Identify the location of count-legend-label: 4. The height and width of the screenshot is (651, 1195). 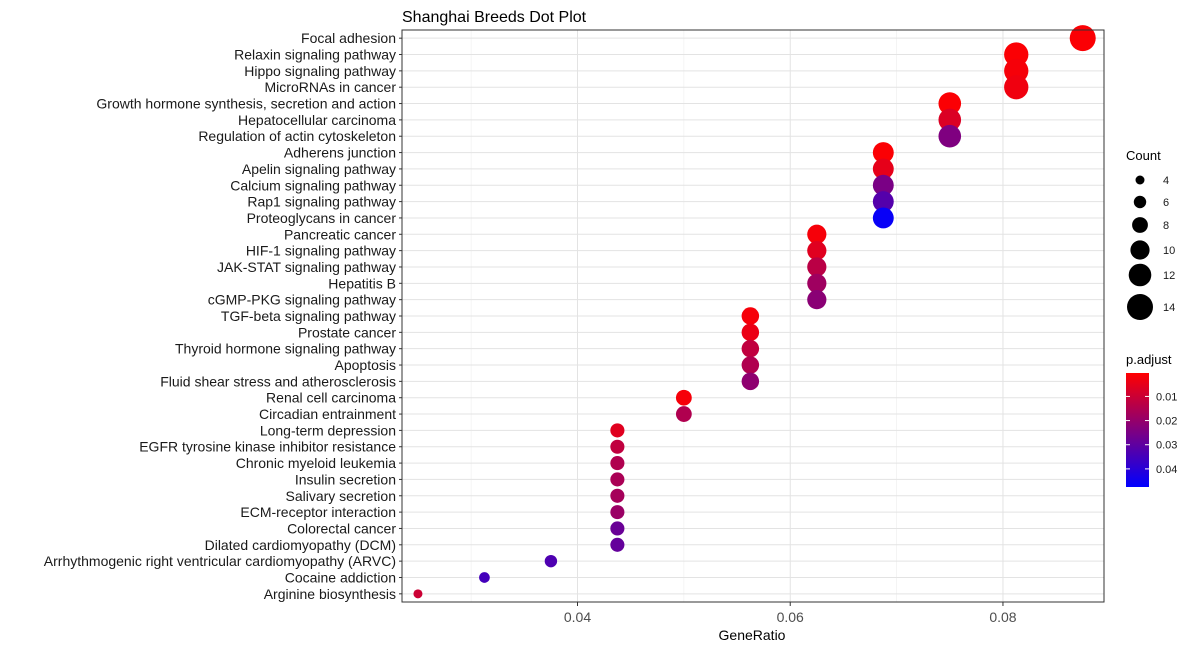
(1166, 181).